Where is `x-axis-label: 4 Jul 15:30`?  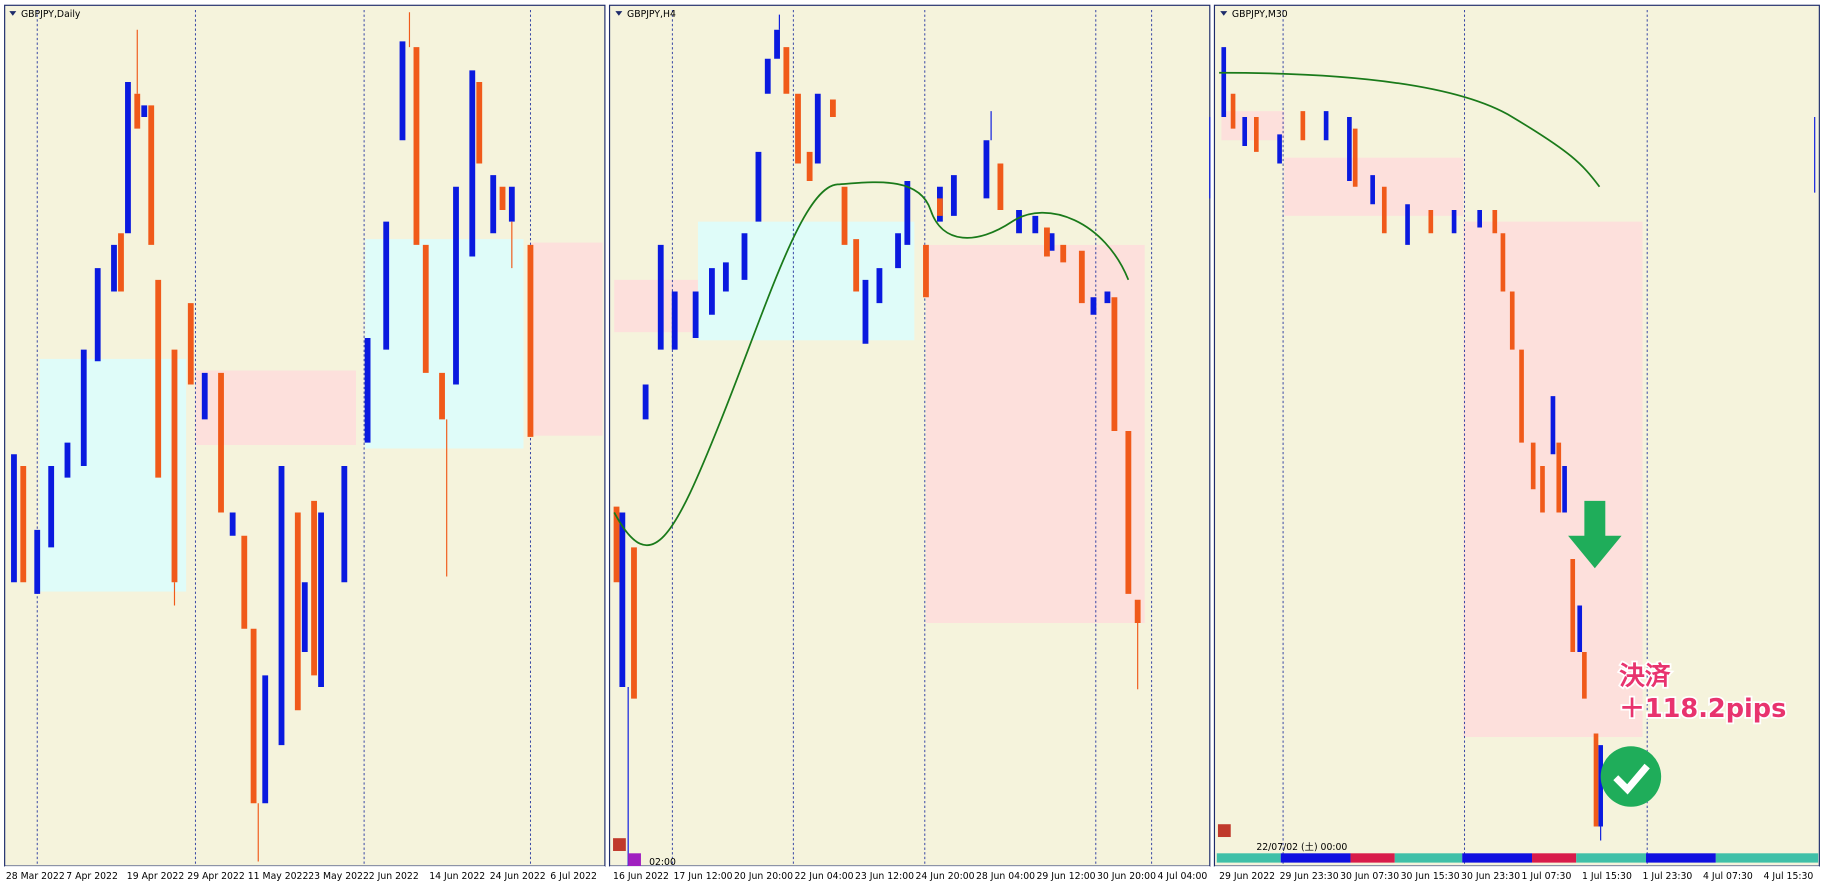 x-axis-label: 4 Jul 15:30 is located at coordinates (1789, 876).